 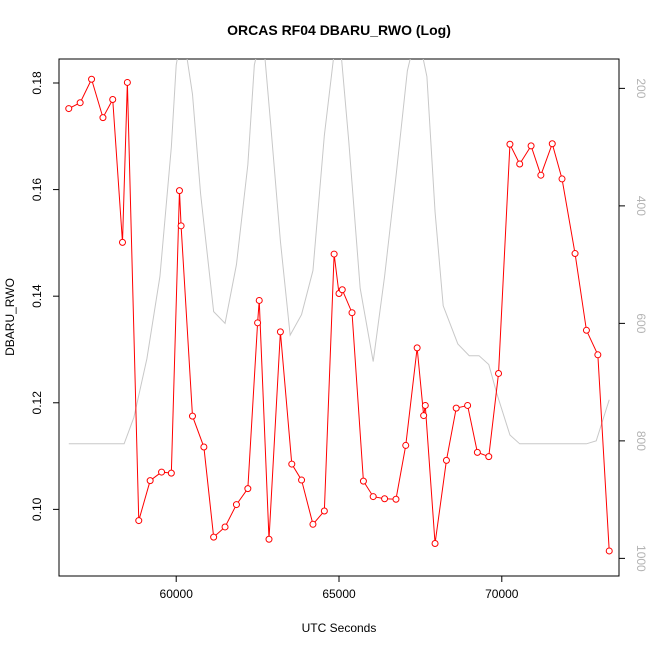 What do you see at coordinates (339, 628) in the screenshot?
I see `x-axis-label: UTC Seconds` at bounding box center [339, 628].